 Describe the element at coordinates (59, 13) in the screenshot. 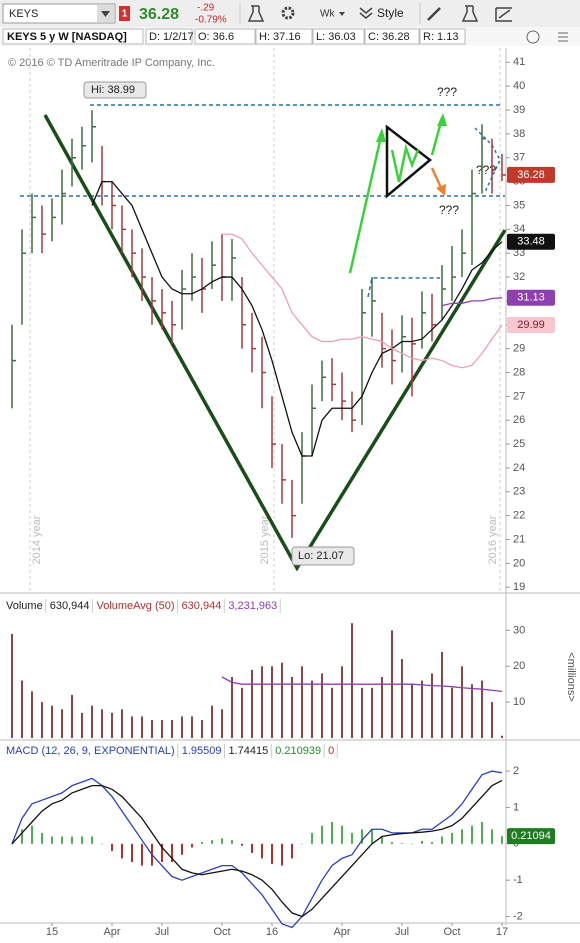

I see `symbol-box` at that location.